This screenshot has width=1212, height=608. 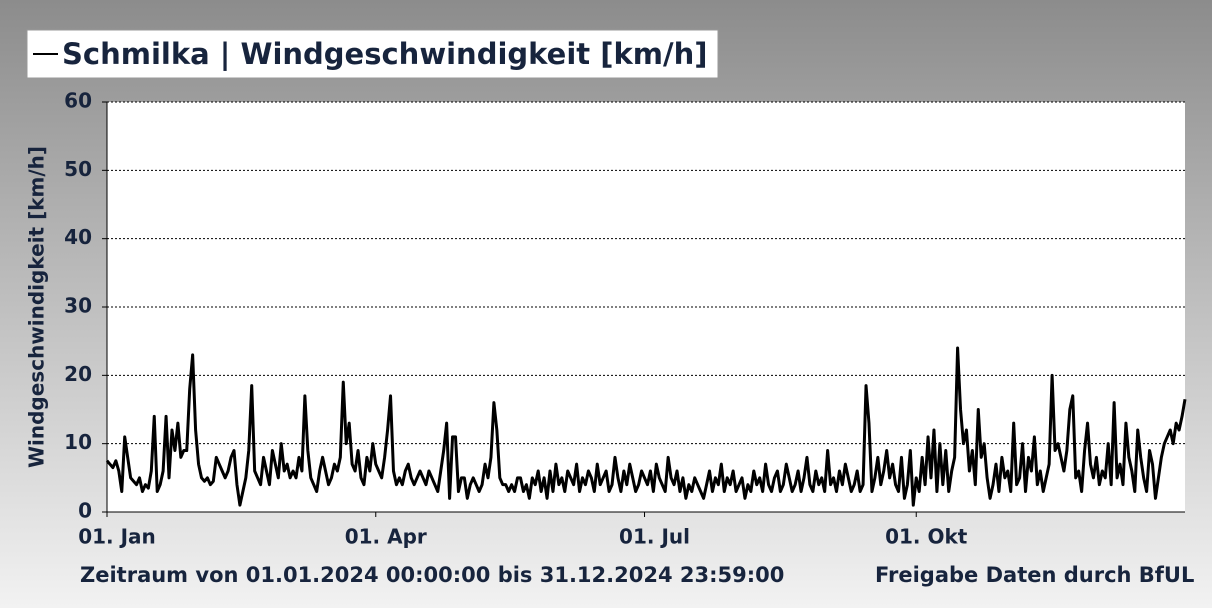 What do you see at coordinates (78, 442) in the screenshot?
I see `y-tick-label: 10` at bounding box center [78, 442].